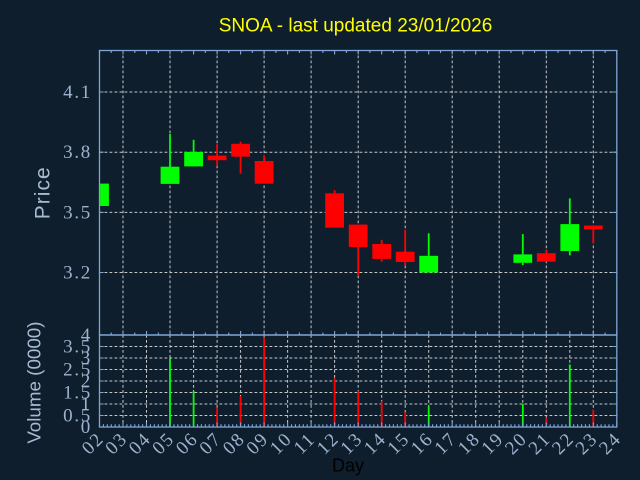 The image size is (640, 480). What do you see at coordinates (348, 466) in the screenshot?
I see `svg-text: Day` at bounding box center [348, 466].